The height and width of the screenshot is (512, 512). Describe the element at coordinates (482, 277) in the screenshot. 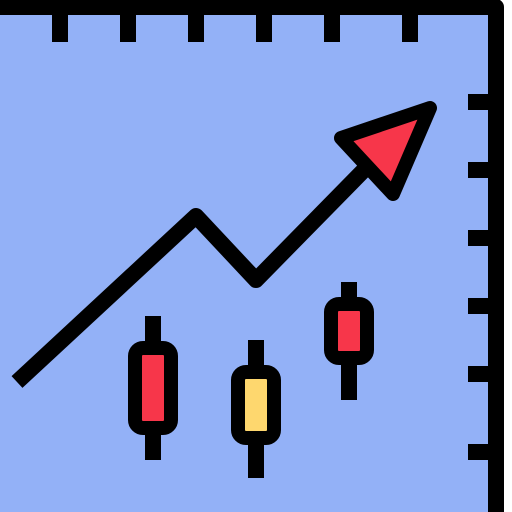

I see `right-ruler-ticks` at that location.